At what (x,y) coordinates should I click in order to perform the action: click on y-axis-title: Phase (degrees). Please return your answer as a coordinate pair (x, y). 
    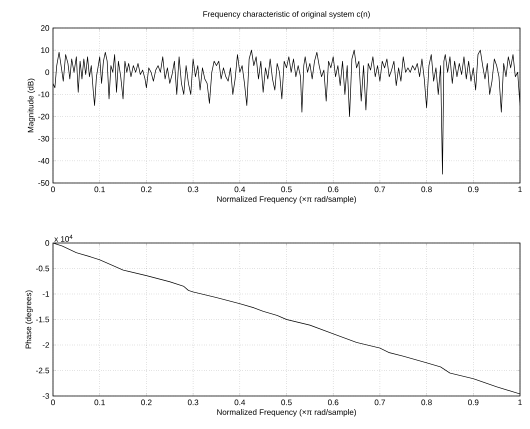
    Looking at the image, I should click on (29, 319).